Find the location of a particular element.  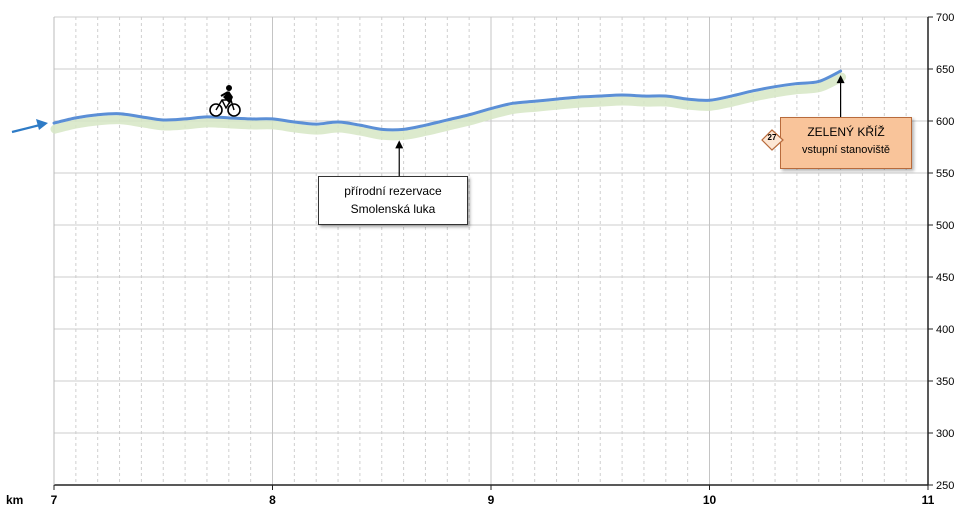

x-unit-label: km is located at coordinates (14, 500).